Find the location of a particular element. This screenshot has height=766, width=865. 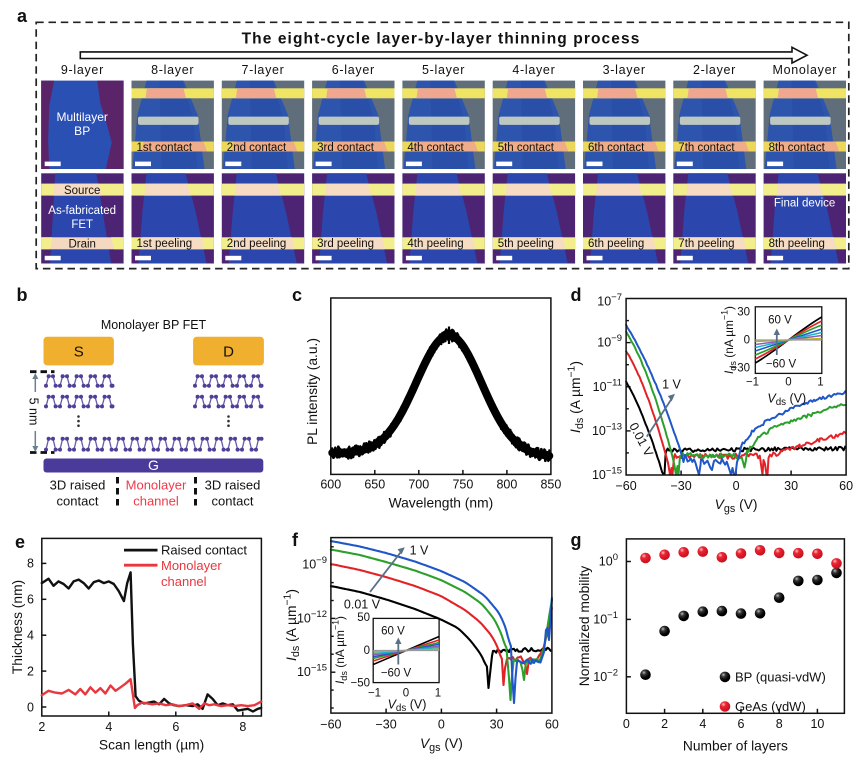

svg-text: G is located at coordinates (153, 465).